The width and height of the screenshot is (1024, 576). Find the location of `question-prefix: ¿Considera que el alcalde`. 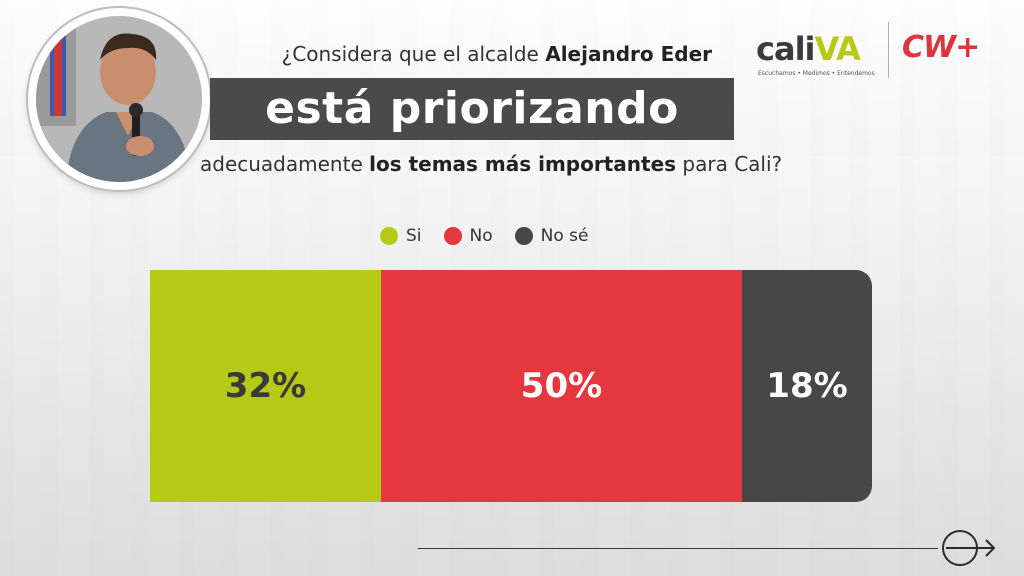

question-prefix: ¿Considera que el alcalde is located at coordinates (410, 54).